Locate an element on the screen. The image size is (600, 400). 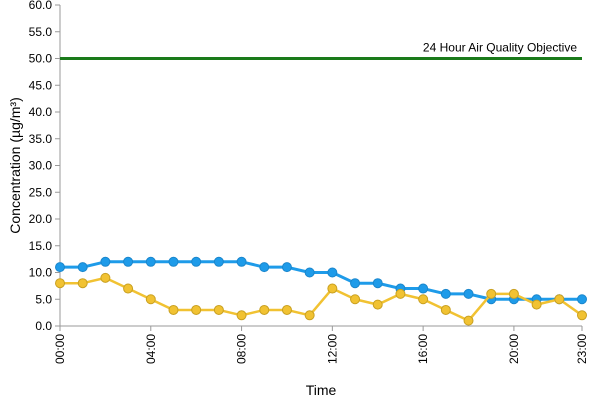
x-tick-label: 20:00 is located at coordinates (514, 349).